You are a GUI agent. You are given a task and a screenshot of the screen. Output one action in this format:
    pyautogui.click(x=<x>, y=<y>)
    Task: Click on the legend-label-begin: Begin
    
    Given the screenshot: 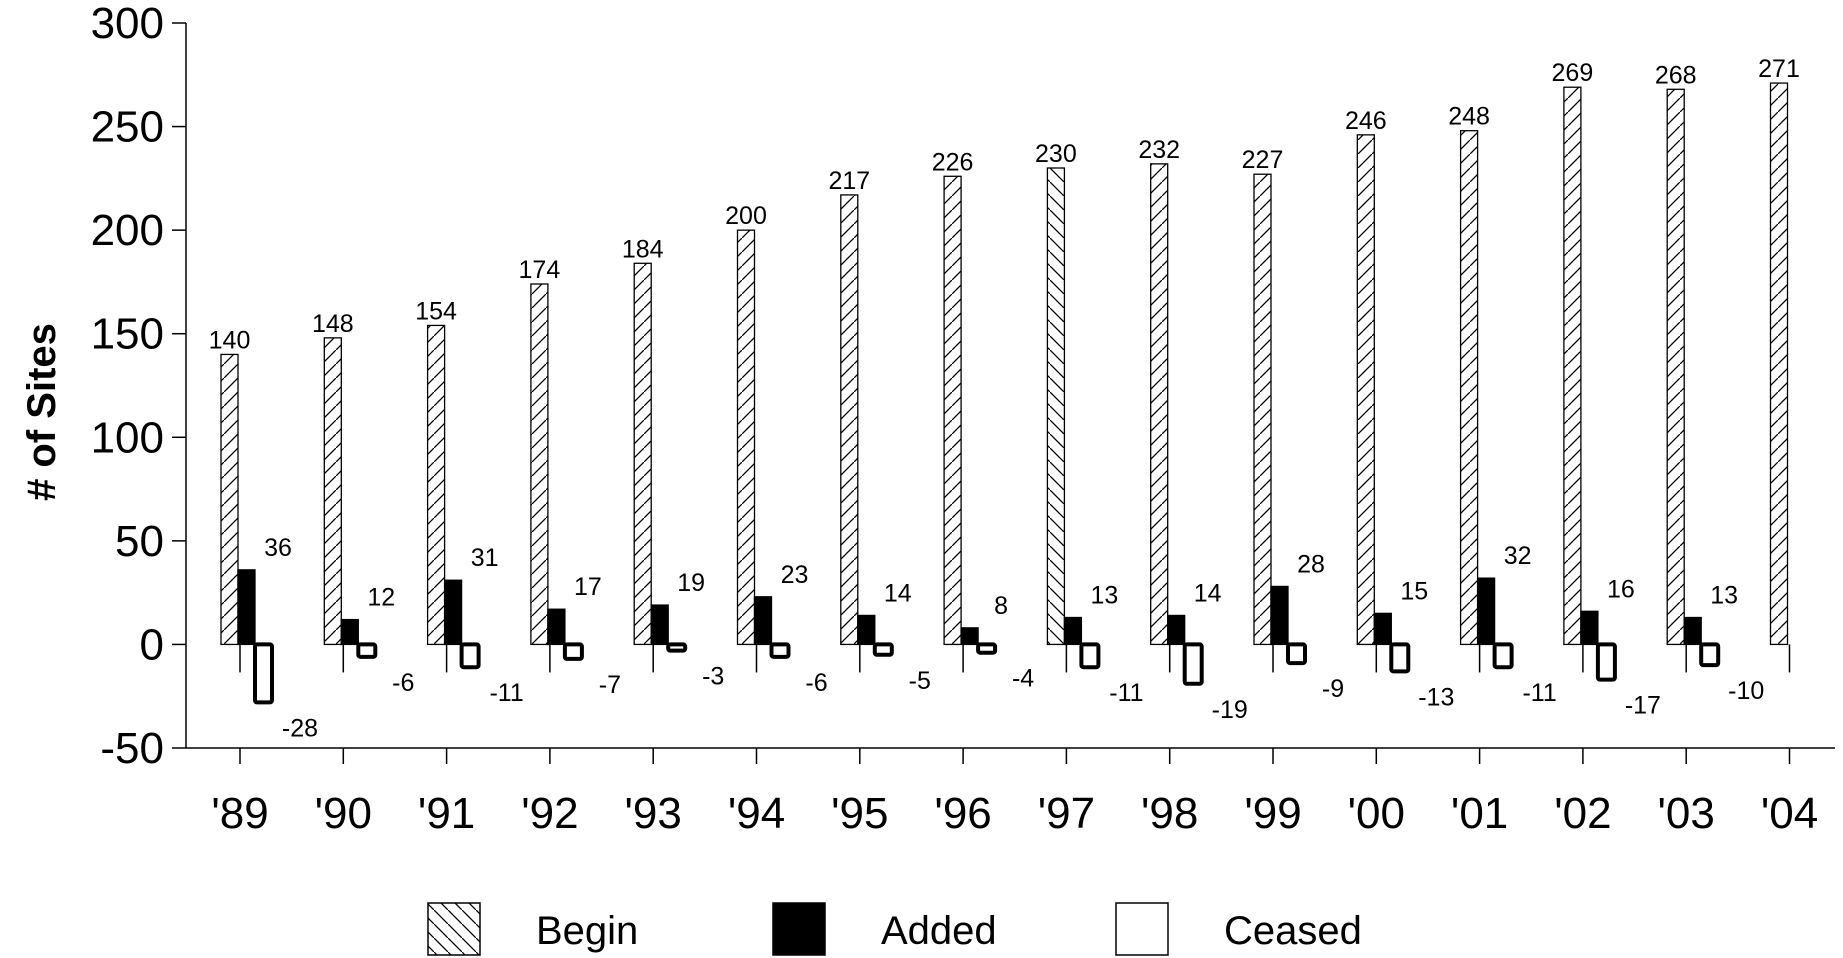 What is the action you would take?
    pyautogui.click(x=587, y=931)
    